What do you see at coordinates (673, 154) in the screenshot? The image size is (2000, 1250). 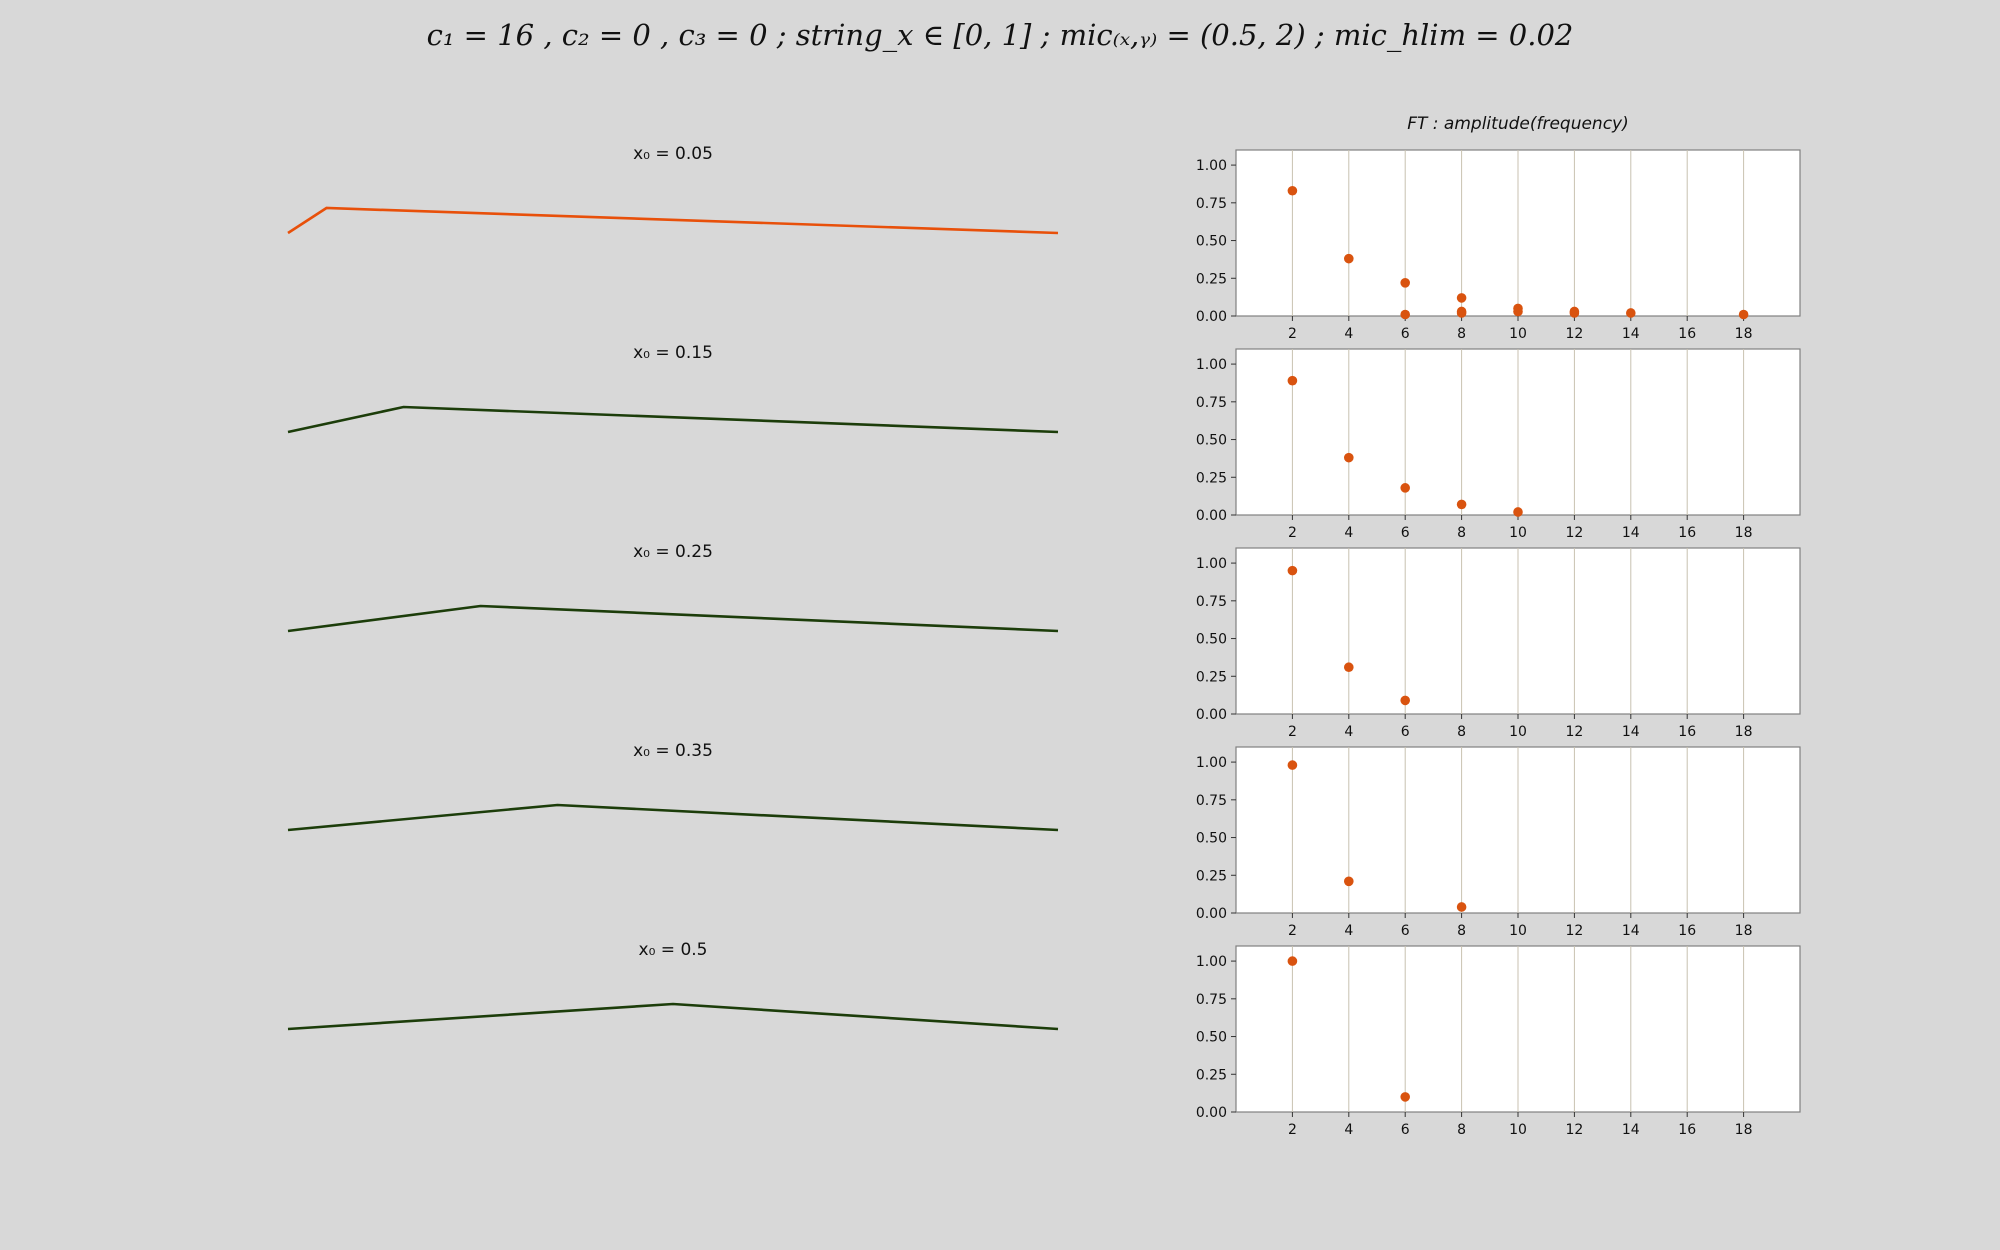 I see `string-panel-title: x₀ = 0.05` at bounding box center [673, 154].